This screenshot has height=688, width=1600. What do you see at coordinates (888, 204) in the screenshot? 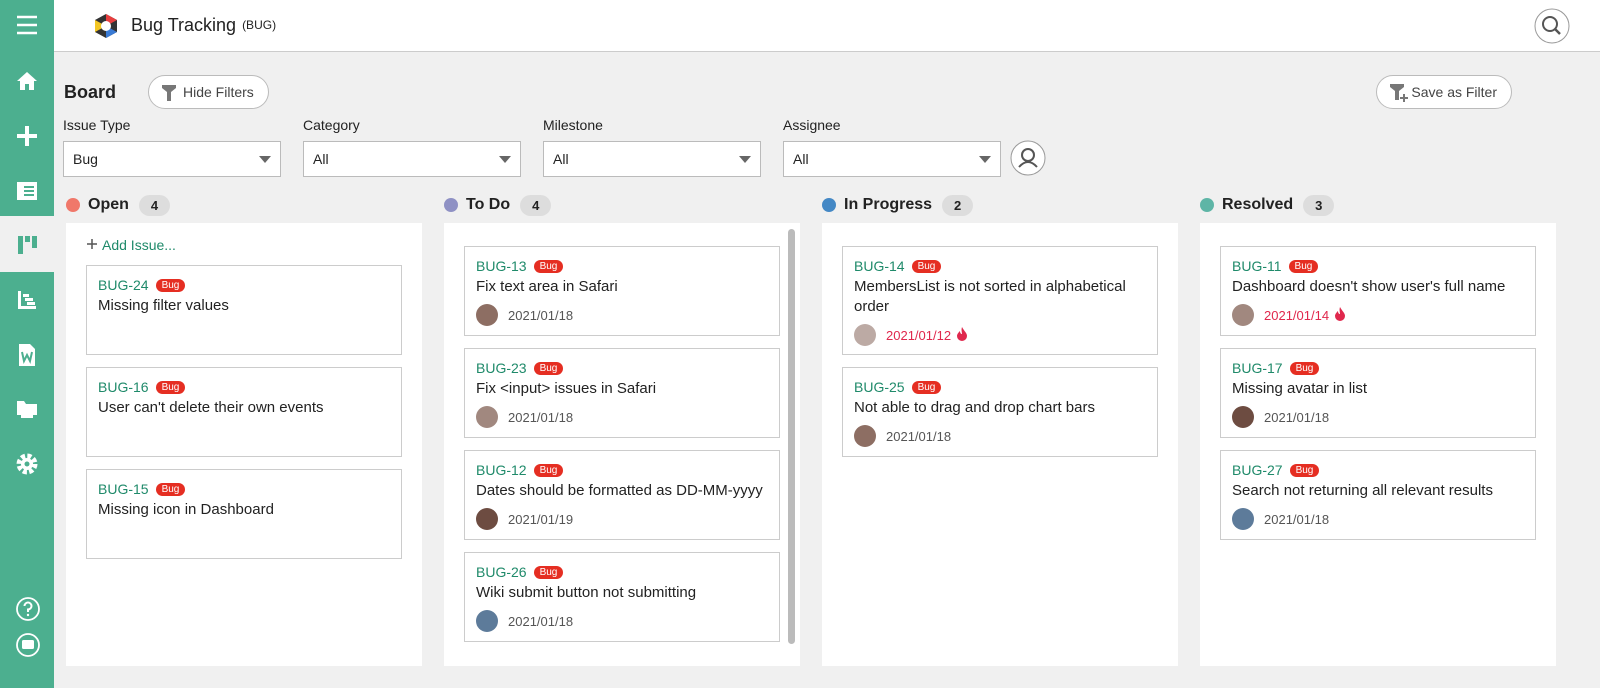
I see `column-name: In Progress` at bounding box center [888, 204].